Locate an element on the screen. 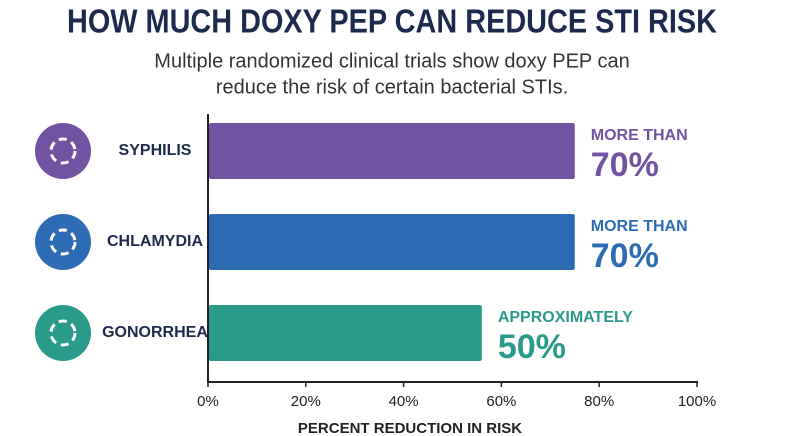 The image size is (785, 436). chart-title: HOW MUCH DOXY PEP CAN REDUCE STI RISK is located at coordinates (392, 21).